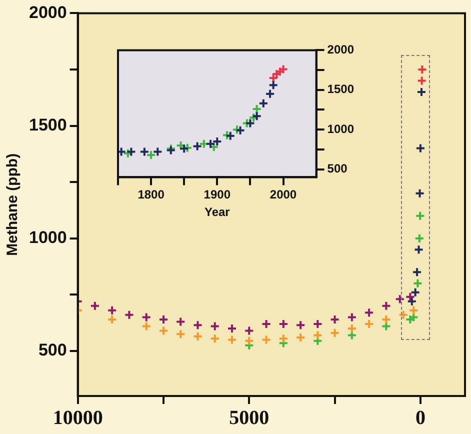 The height and width of the screenshot is (434, 471). What do you see at coordinates (283, 195) in the screenshot?
I see `x-tick-label: 2000` at bounding box center [283, 195].